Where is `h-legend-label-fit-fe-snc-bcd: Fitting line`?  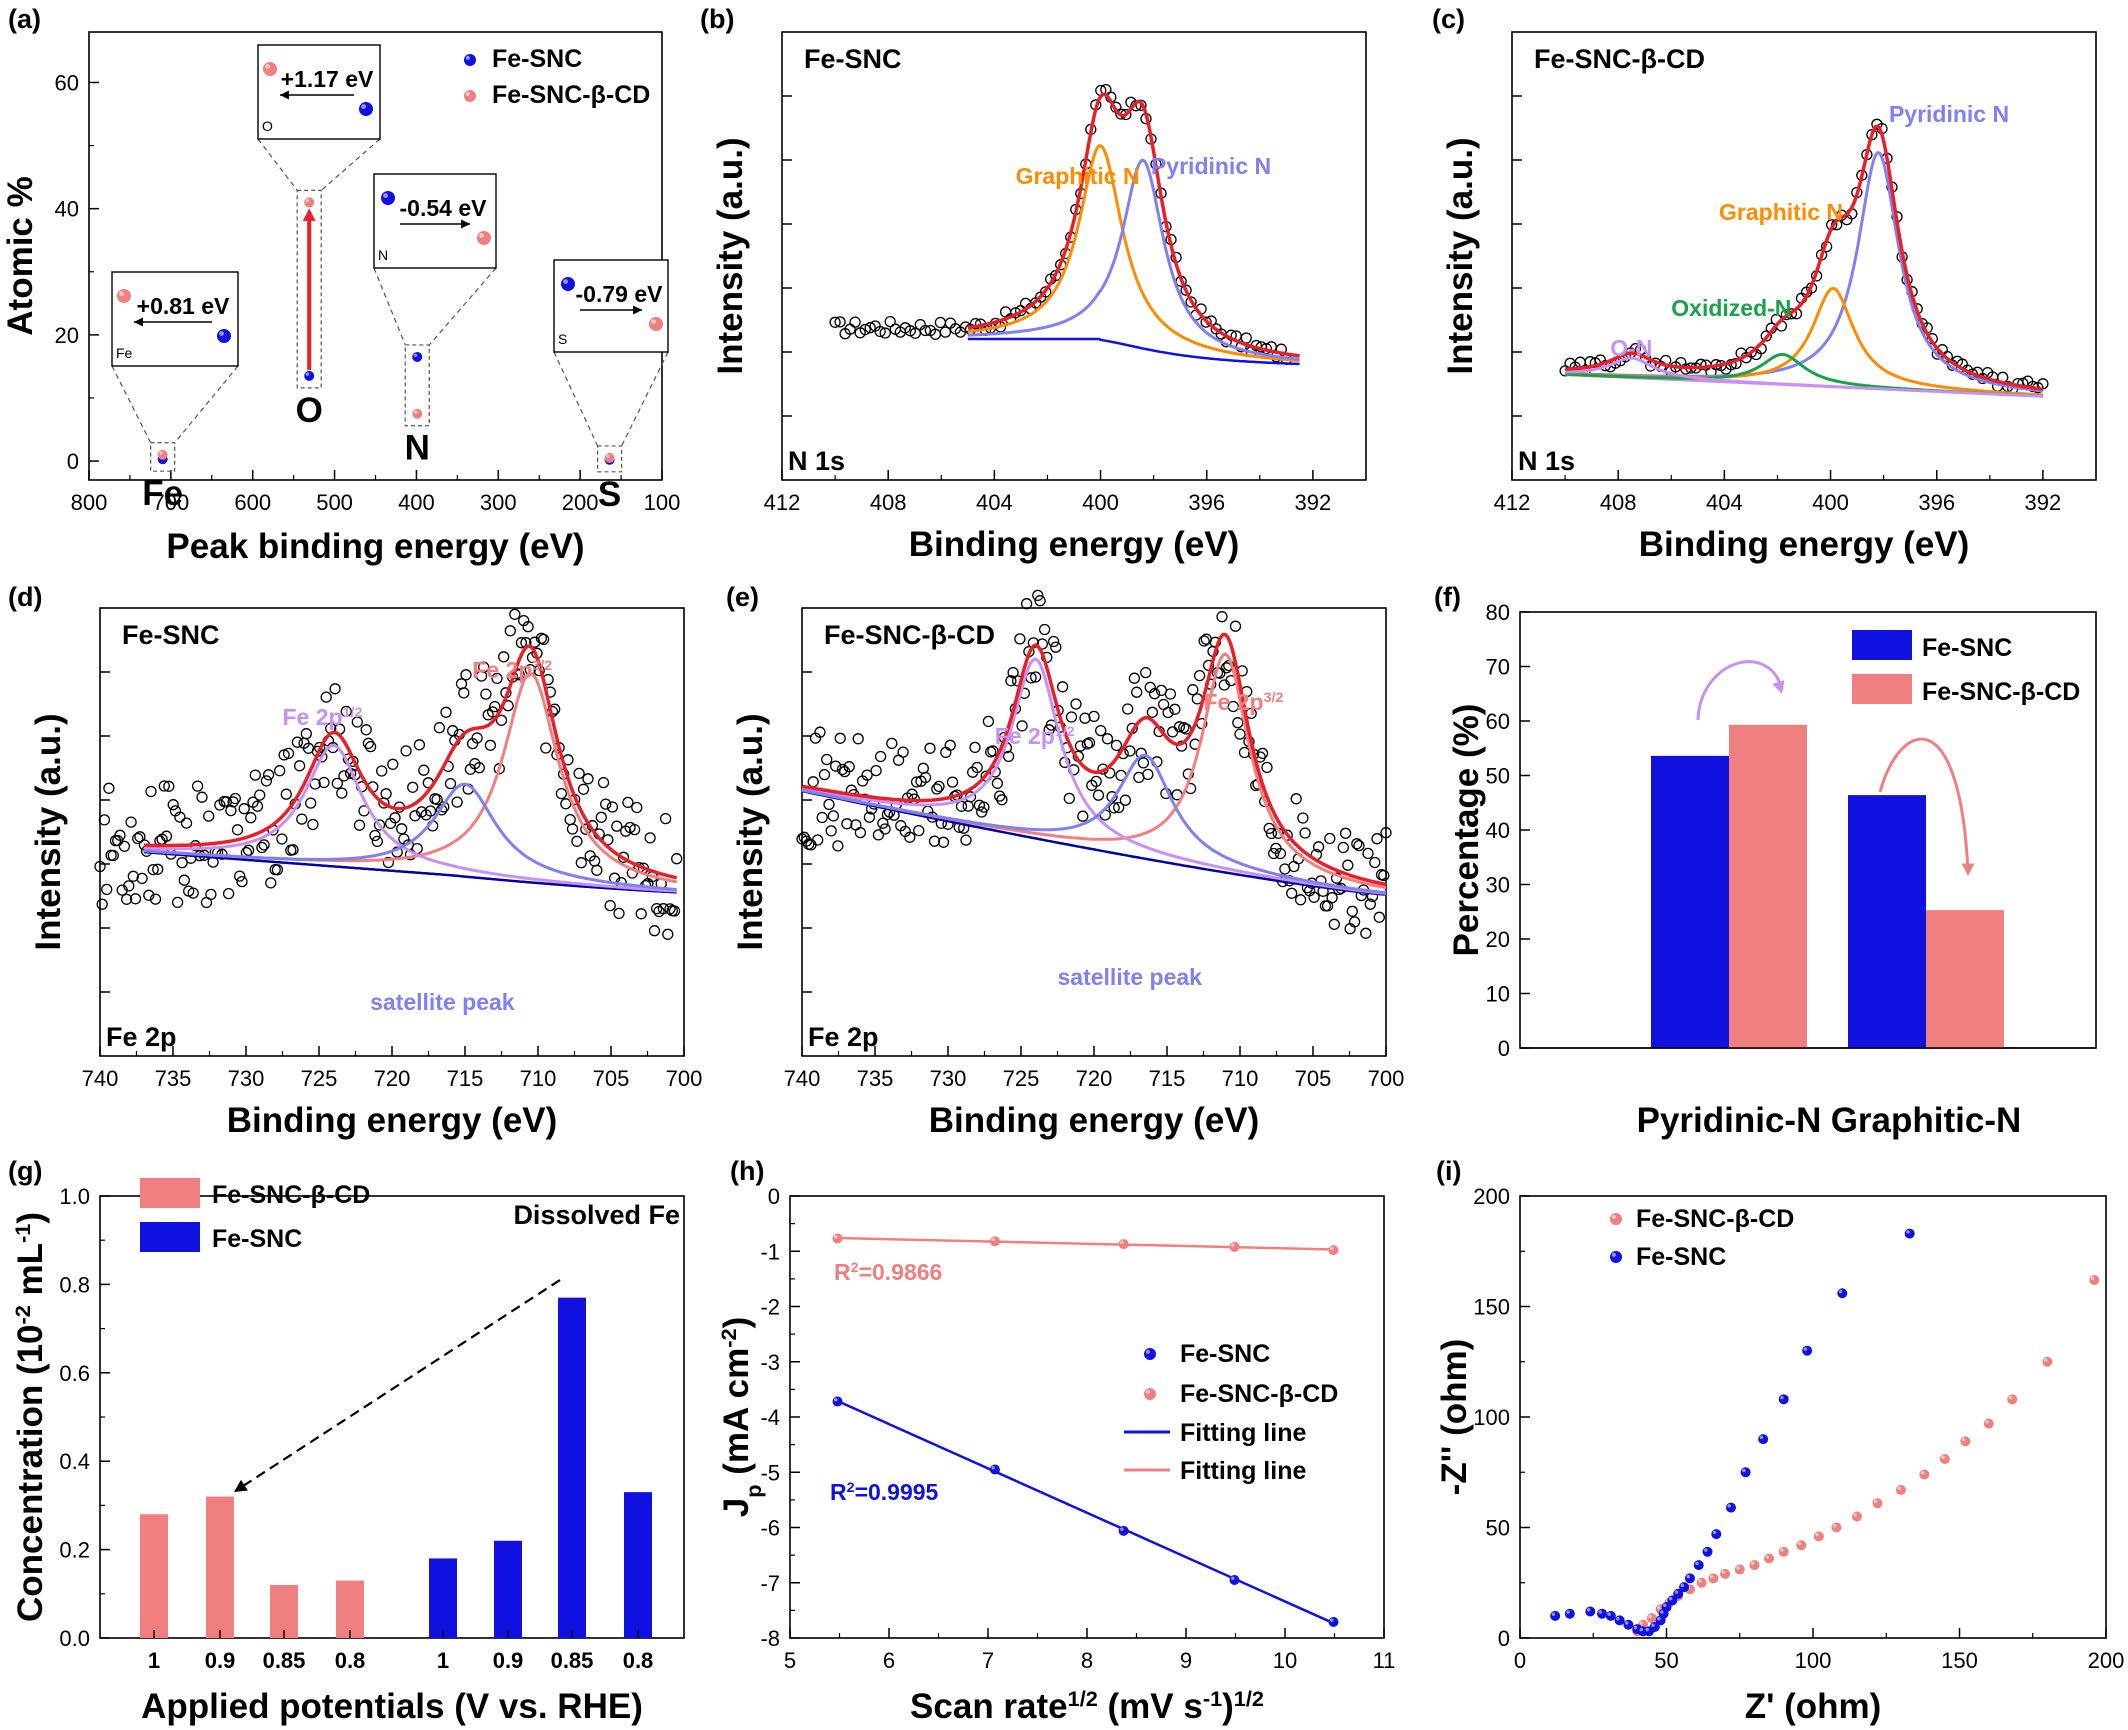
h-legend-label-fit-fe-snc-bcd: Fitting line is located at coordinates (1243, 1471).